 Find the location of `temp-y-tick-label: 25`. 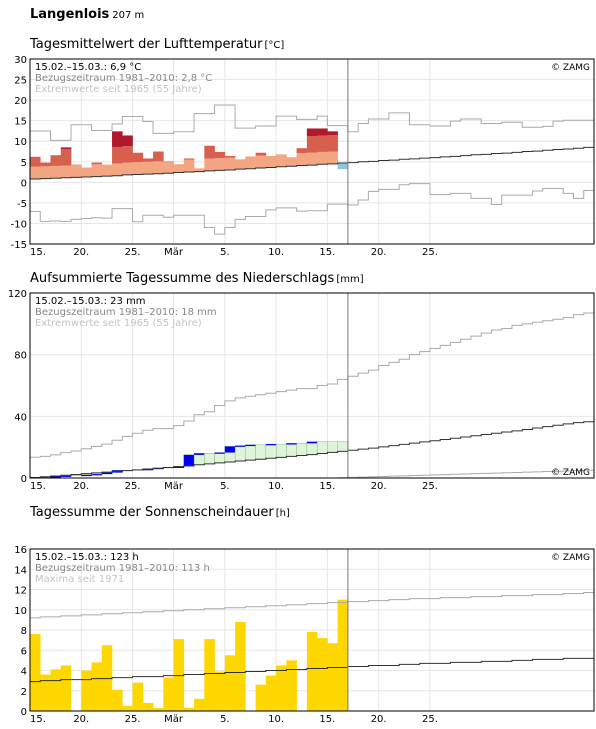

temp-y-tick-label: 25 is located at coordinates (20, 81).